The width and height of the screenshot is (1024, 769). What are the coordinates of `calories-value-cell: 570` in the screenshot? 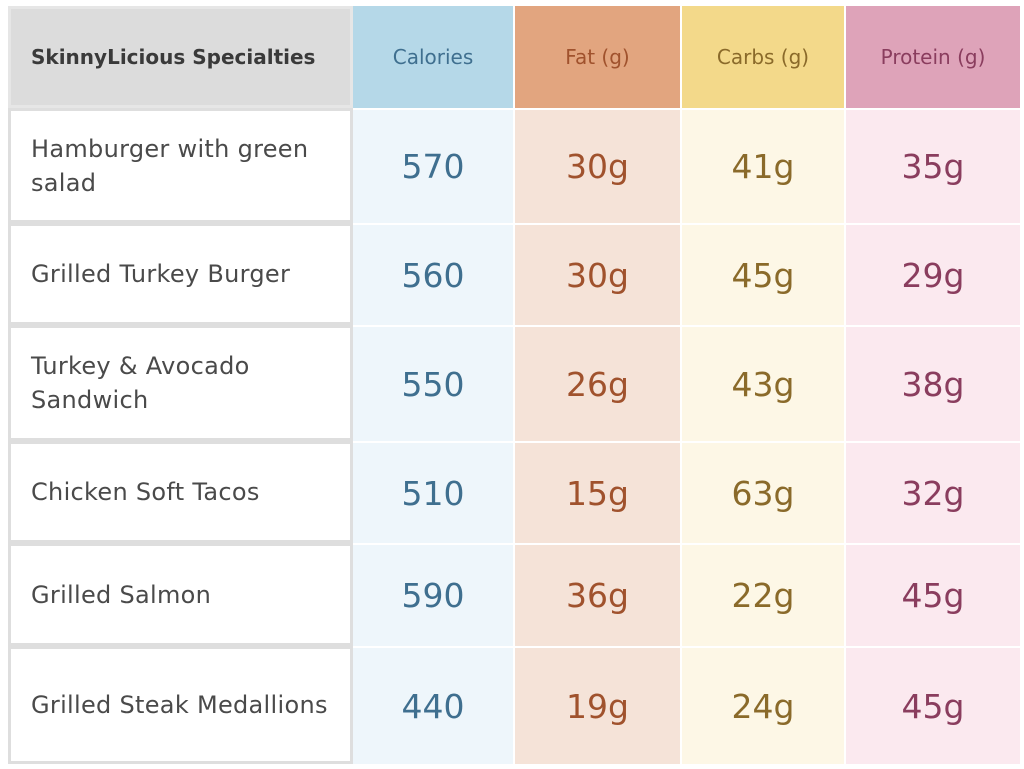 It's located at (433, 166).